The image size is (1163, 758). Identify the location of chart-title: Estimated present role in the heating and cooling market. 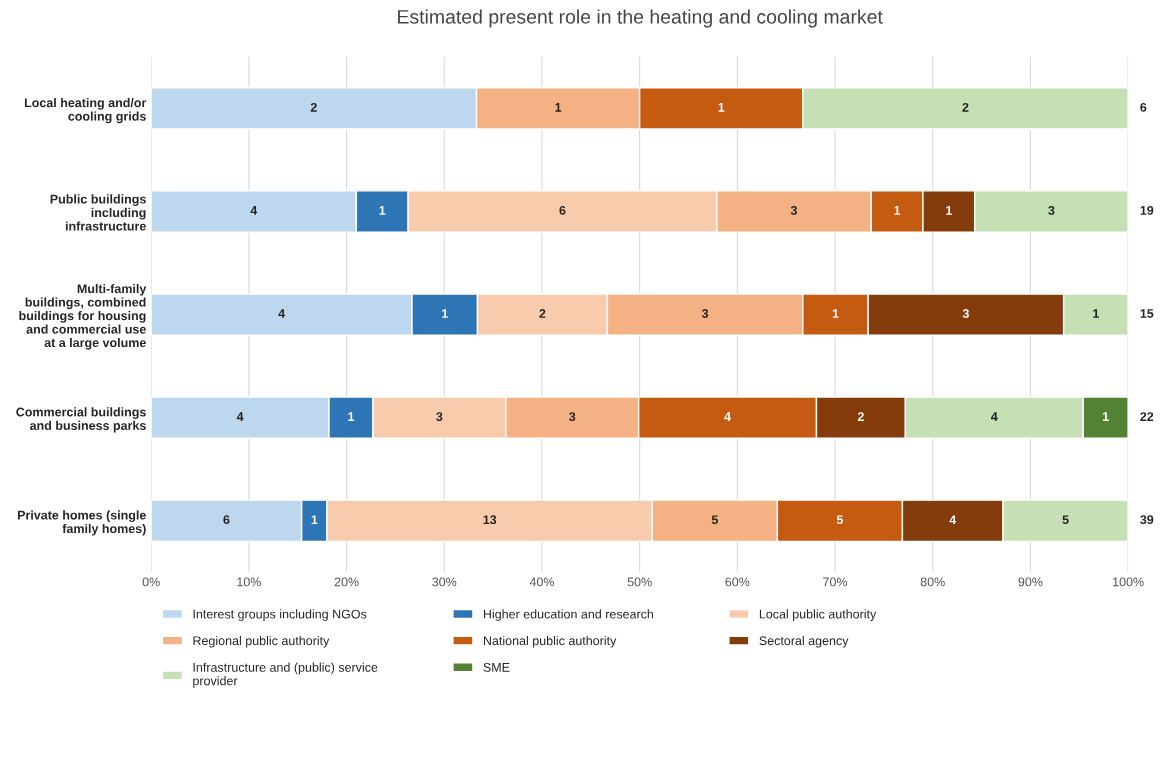
(640, 18).